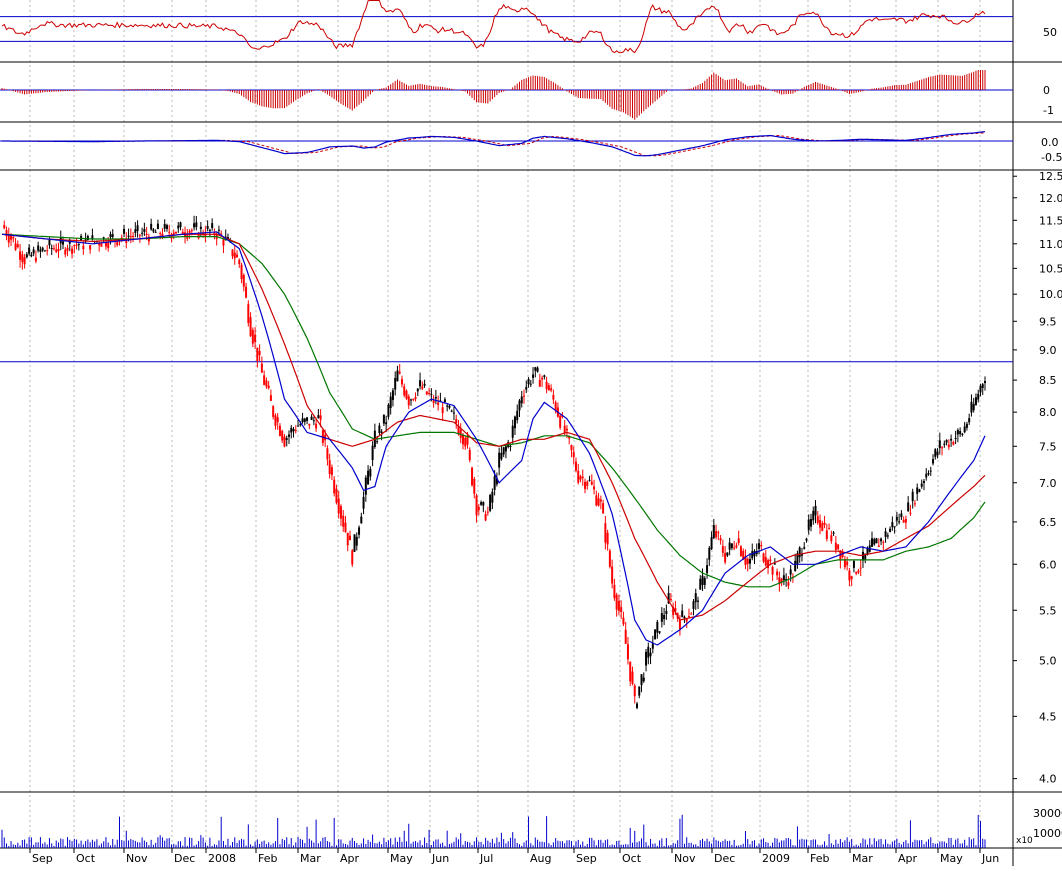  What do you see at coordinates (1050, 244) in the screenshot?
I see `price-tick-label: 11.0` at bounding box center [1050, 244].